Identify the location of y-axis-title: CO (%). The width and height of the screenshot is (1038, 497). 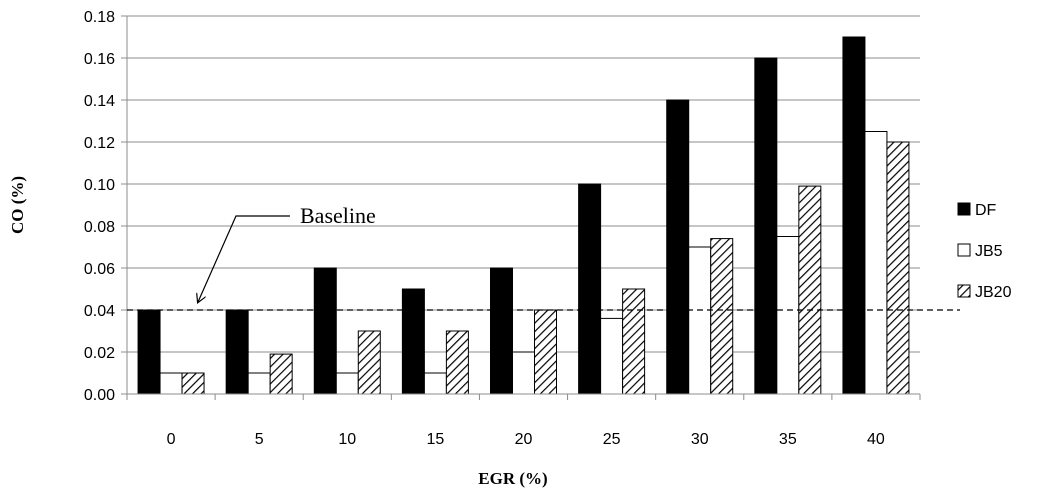
(17, 205).